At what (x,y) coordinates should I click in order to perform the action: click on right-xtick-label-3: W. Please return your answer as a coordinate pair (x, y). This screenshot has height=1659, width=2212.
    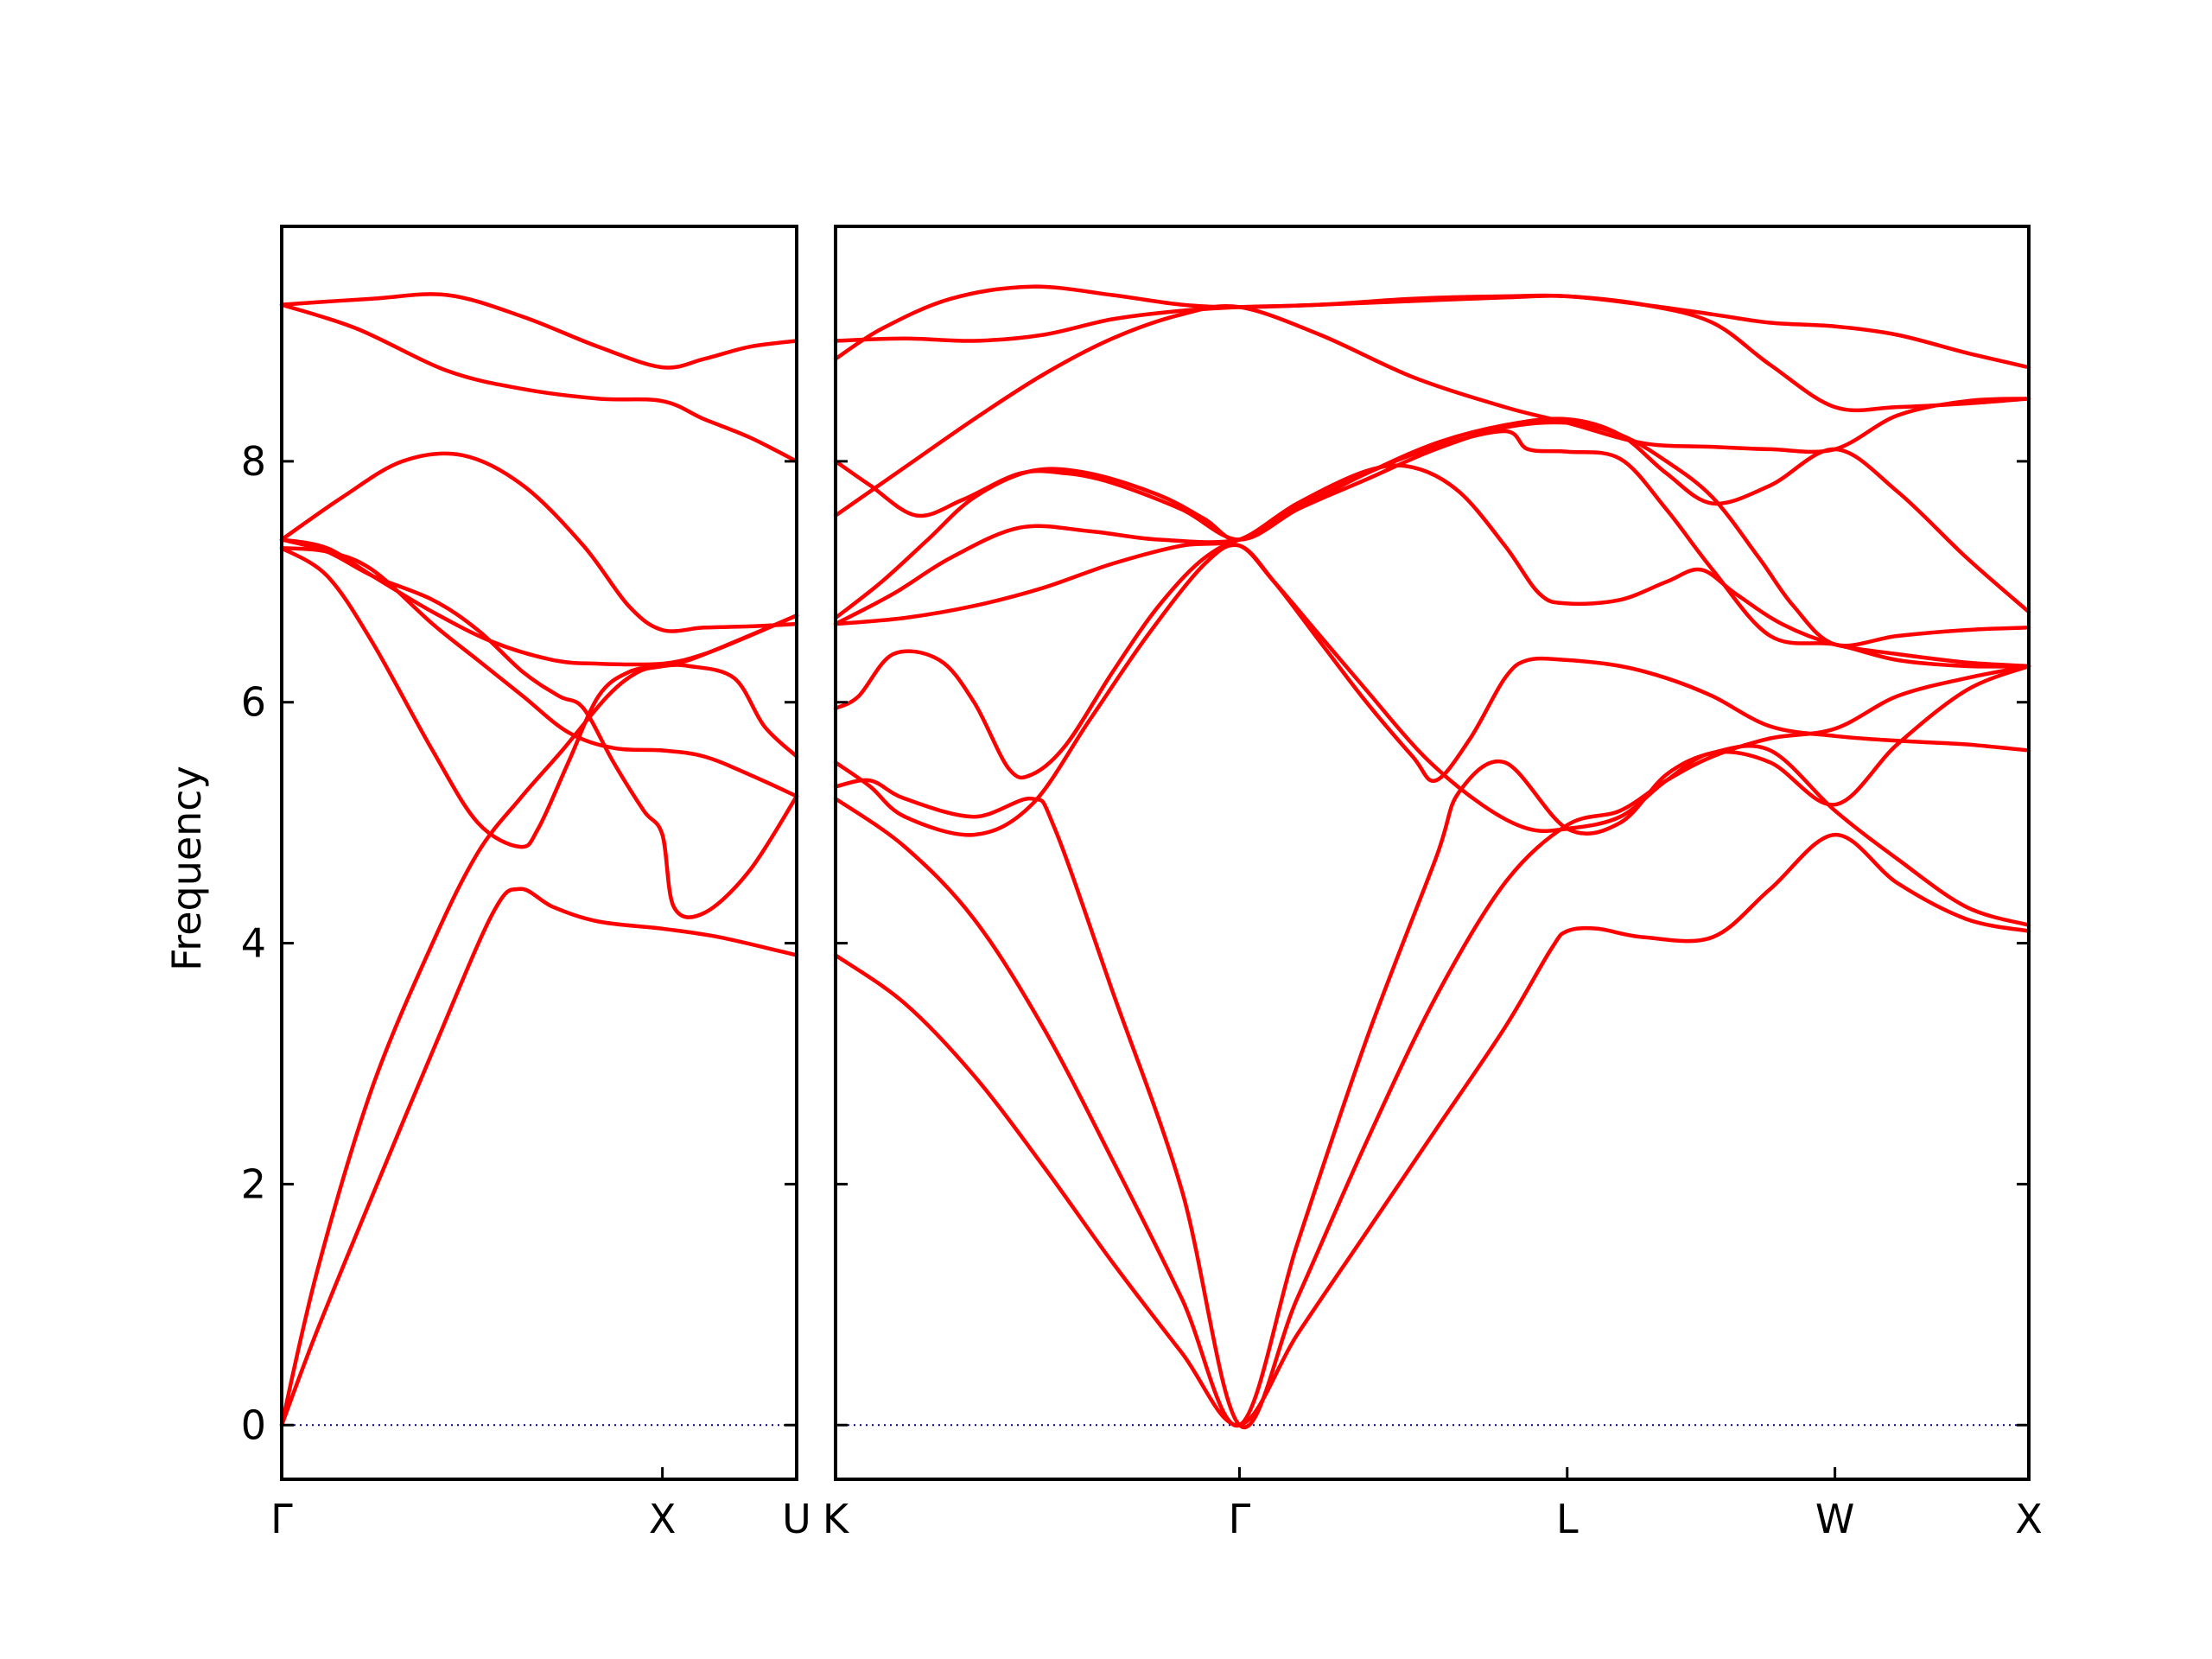
    Looking at the image, I should click on (1835, 1519).